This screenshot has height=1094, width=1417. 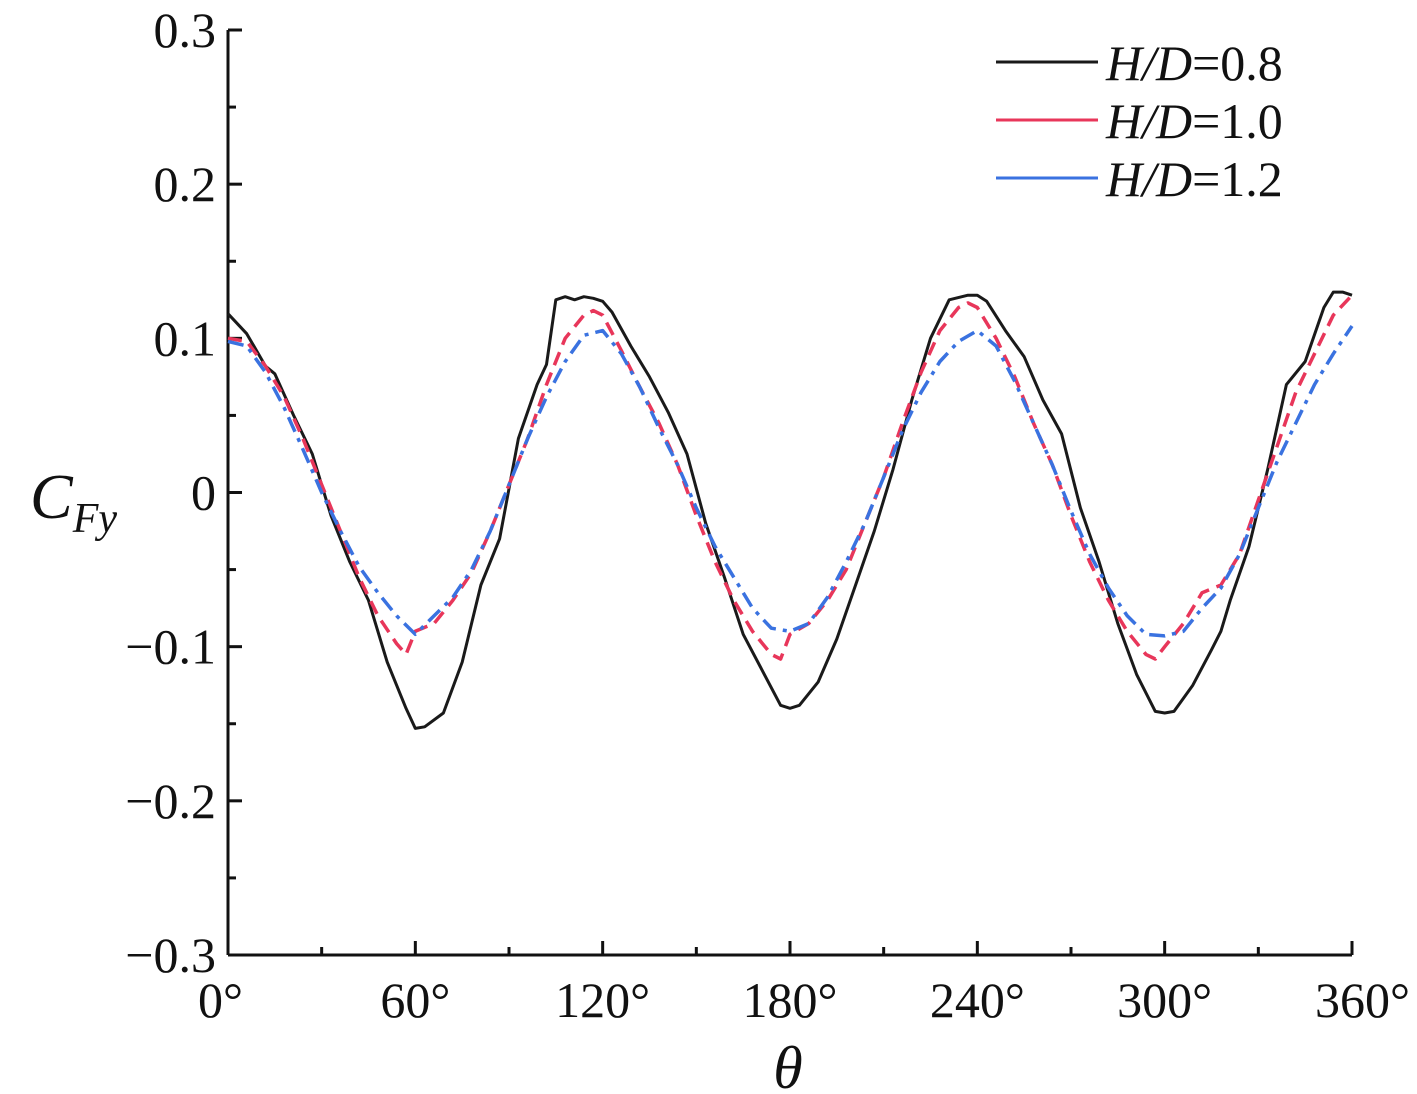 What do you see at coordinates (52, 496) in the screenshot?
I see `y-axis-title-main: C` at bounding box center [52, 496].